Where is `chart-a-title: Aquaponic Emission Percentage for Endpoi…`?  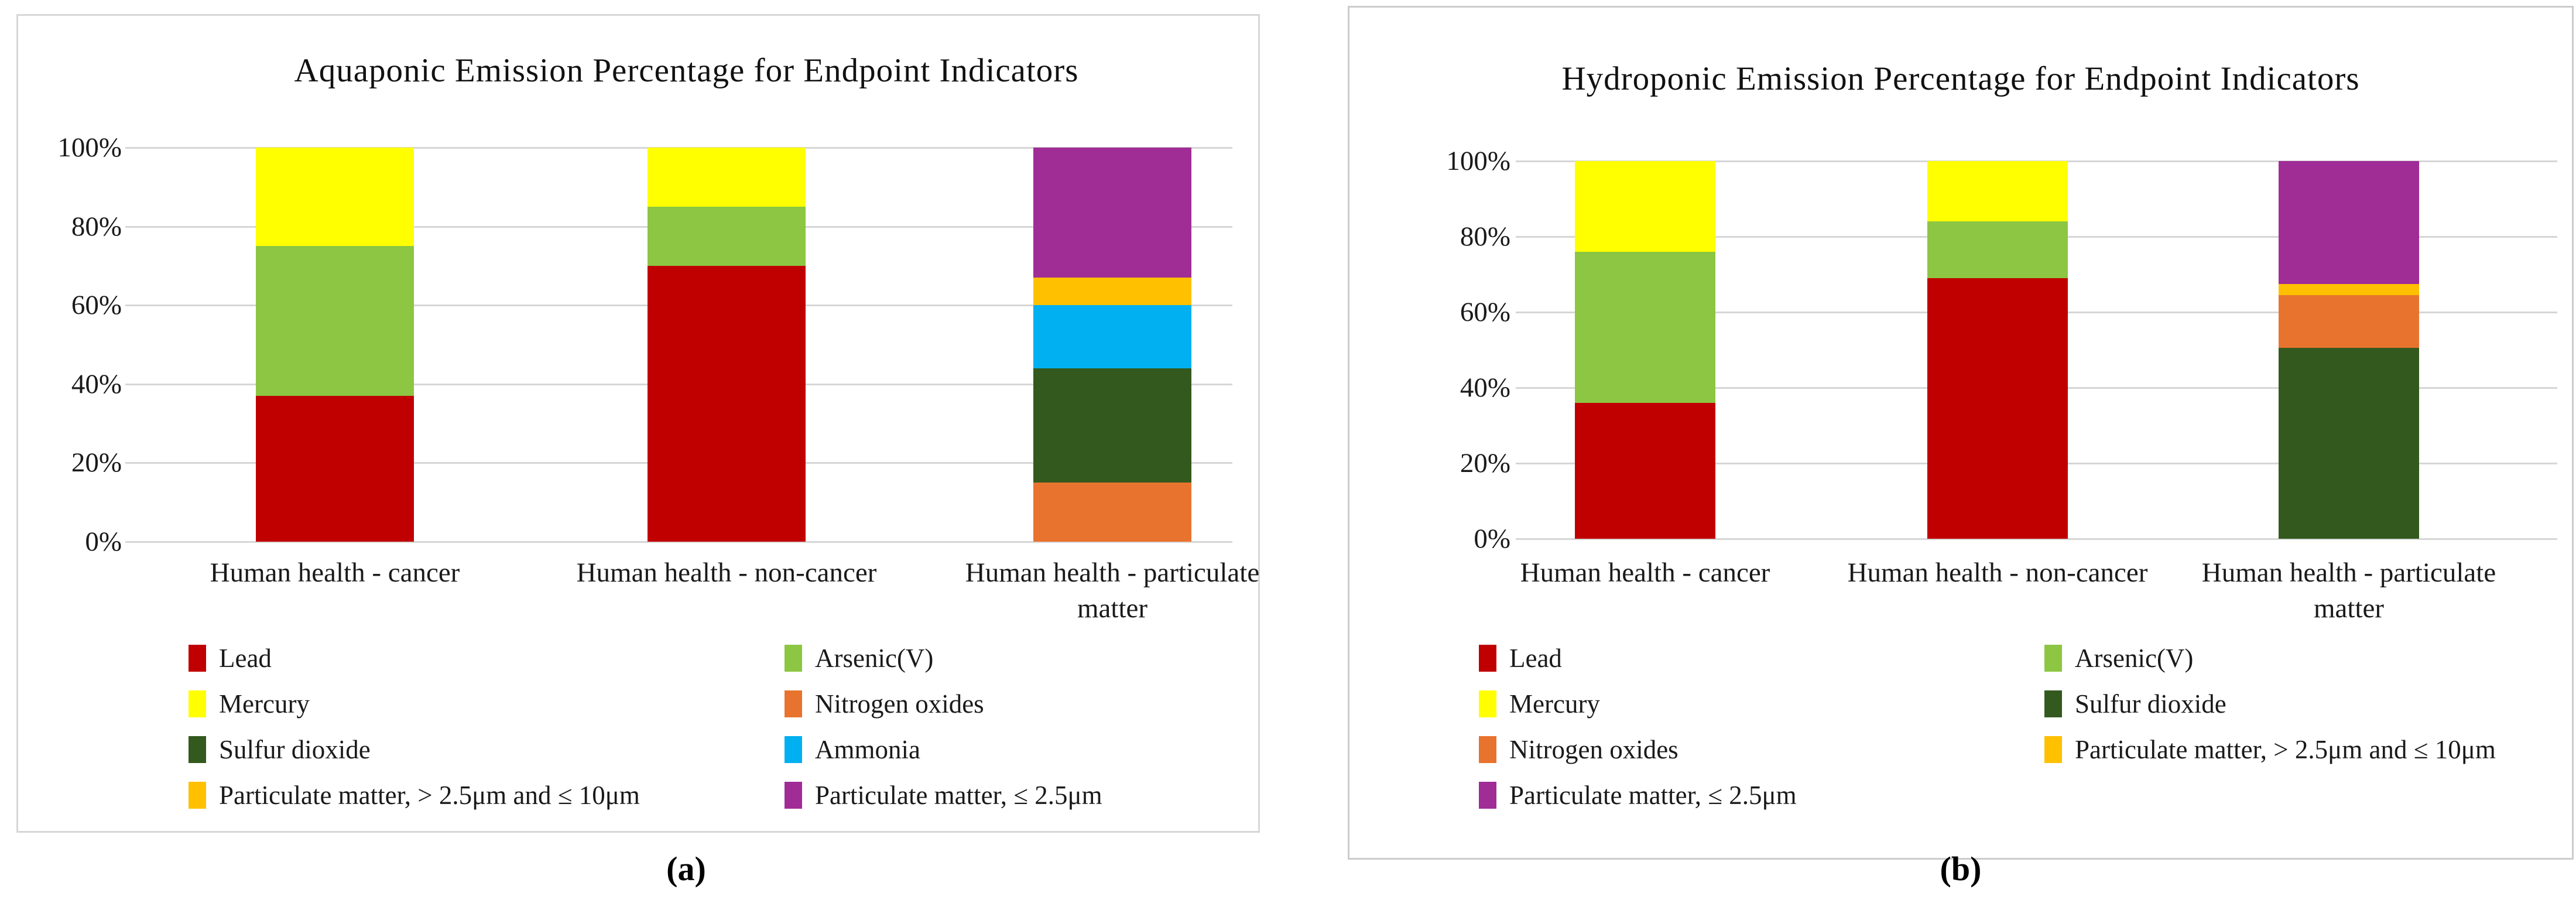 chart-a-title: Aquaponic Emission Percentage for Endpoi… is located at coordinates (686, 71).